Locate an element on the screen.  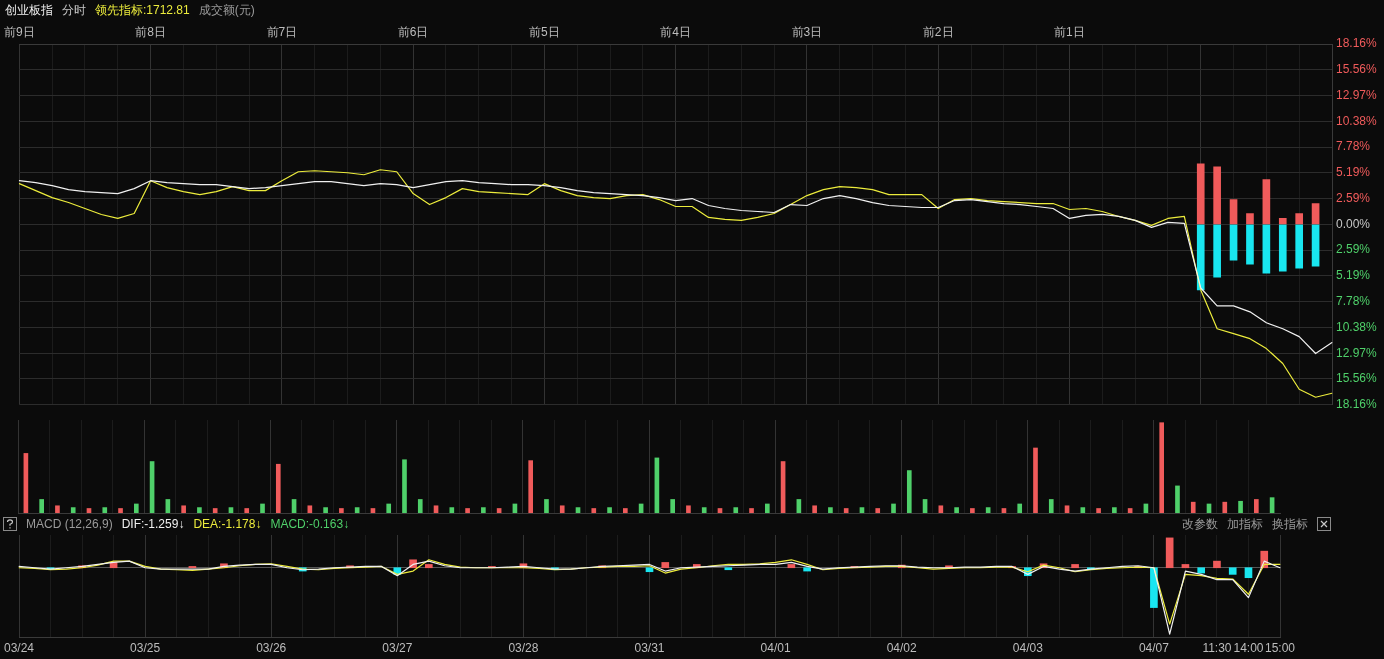
text: DIF:-1.259↓ is located at coordinates (153, 524).